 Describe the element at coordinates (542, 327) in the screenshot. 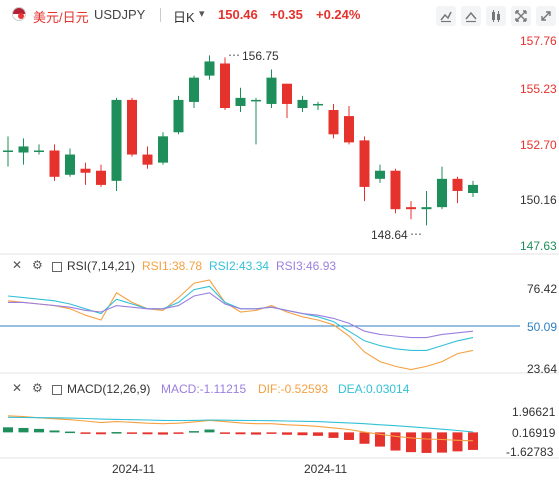

I see `rsi-axis-label: 50.09` at that location.